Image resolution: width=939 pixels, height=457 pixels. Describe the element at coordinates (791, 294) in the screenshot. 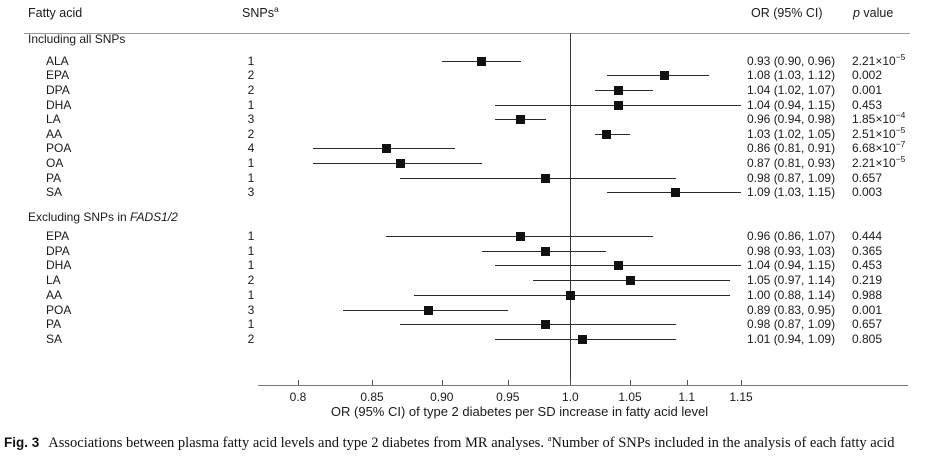

I see `or-ci-text: 1.00 (0.88, 1.14)` at that location.